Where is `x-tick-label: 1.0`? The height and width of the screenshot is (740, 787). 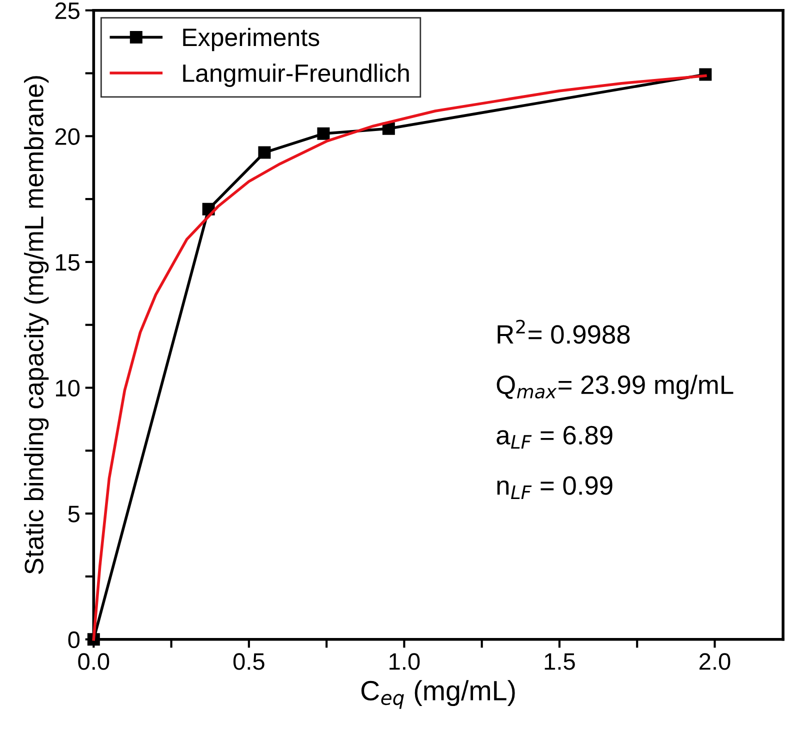
x-tick-label: 1.0 is located at coordinates (405, 661).